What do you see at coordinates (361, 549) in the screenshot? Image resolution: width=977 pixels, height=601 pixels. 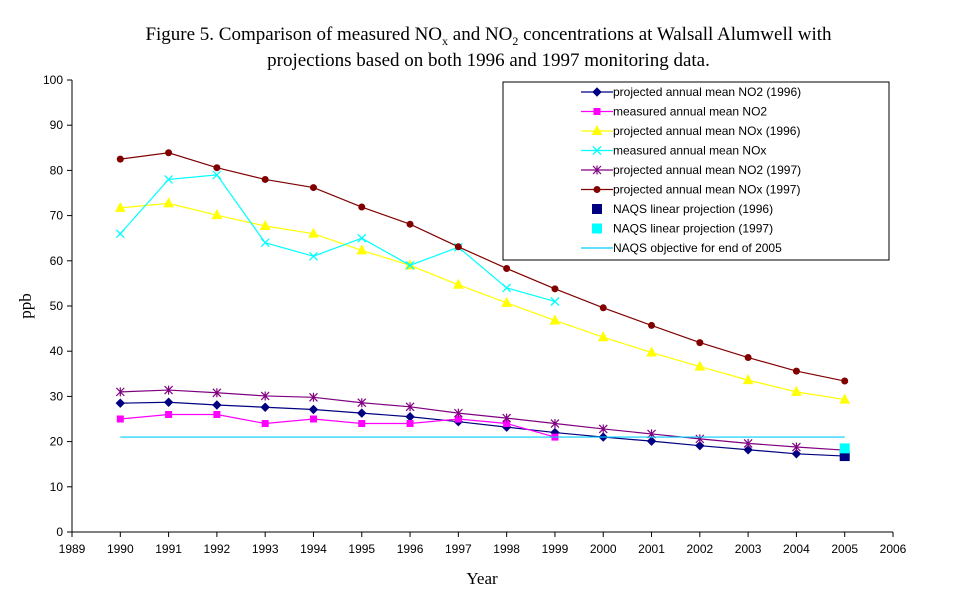 I see `x-tick-label: 1995` at bounding box center [361, 549].